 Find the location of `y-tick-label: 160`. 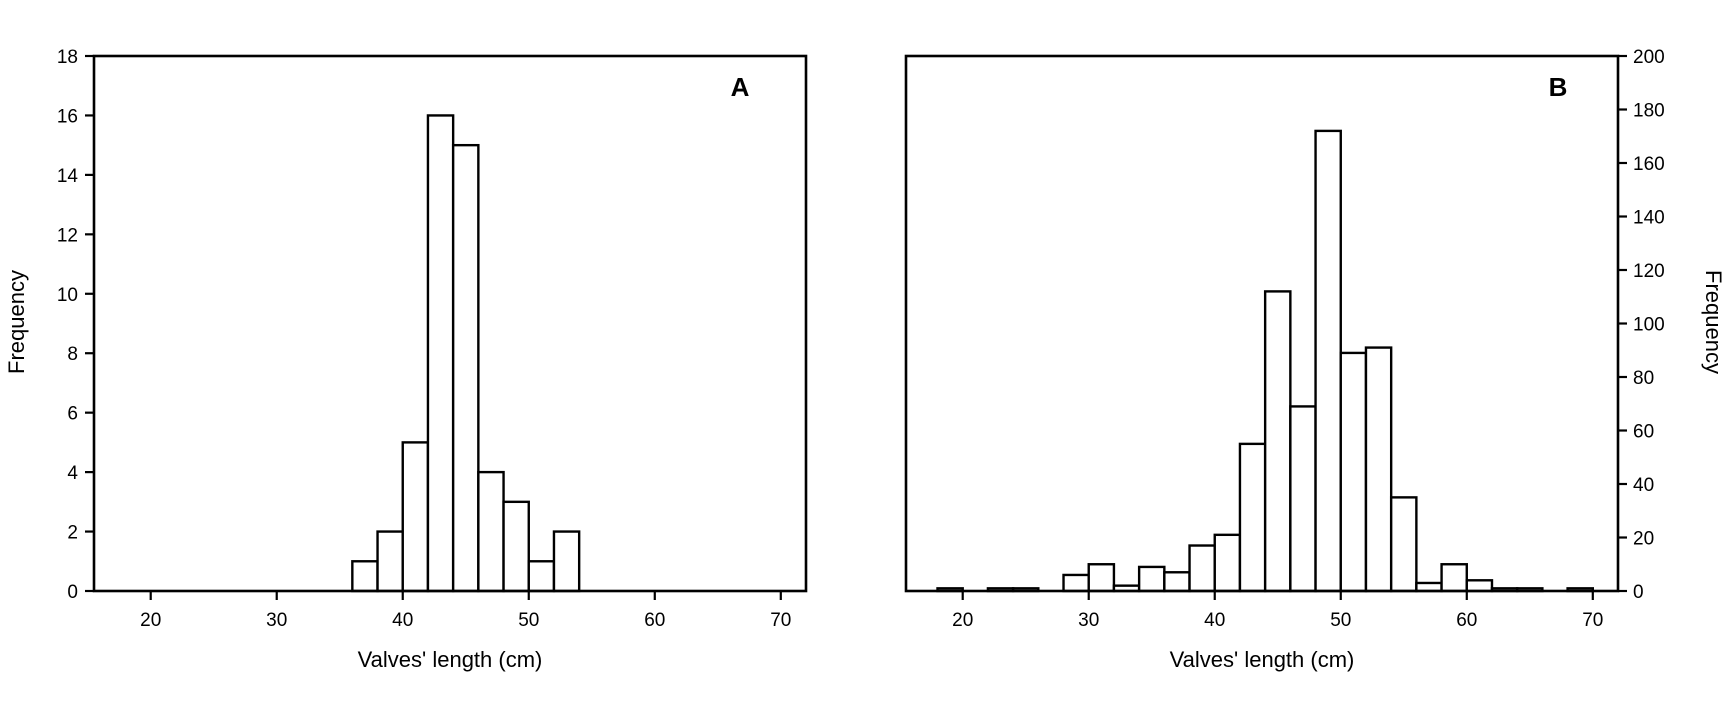

y-tick-label: 160 is located at coordinates (1649, 164).